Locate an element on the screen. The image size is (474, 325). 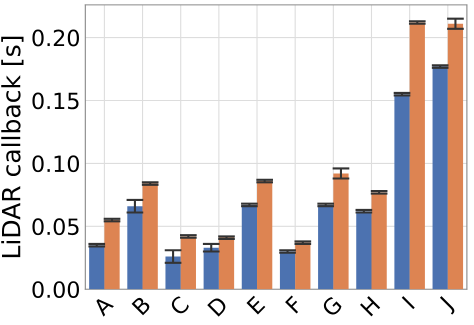
x-tick-label: B is located at coordinates (142, 306).